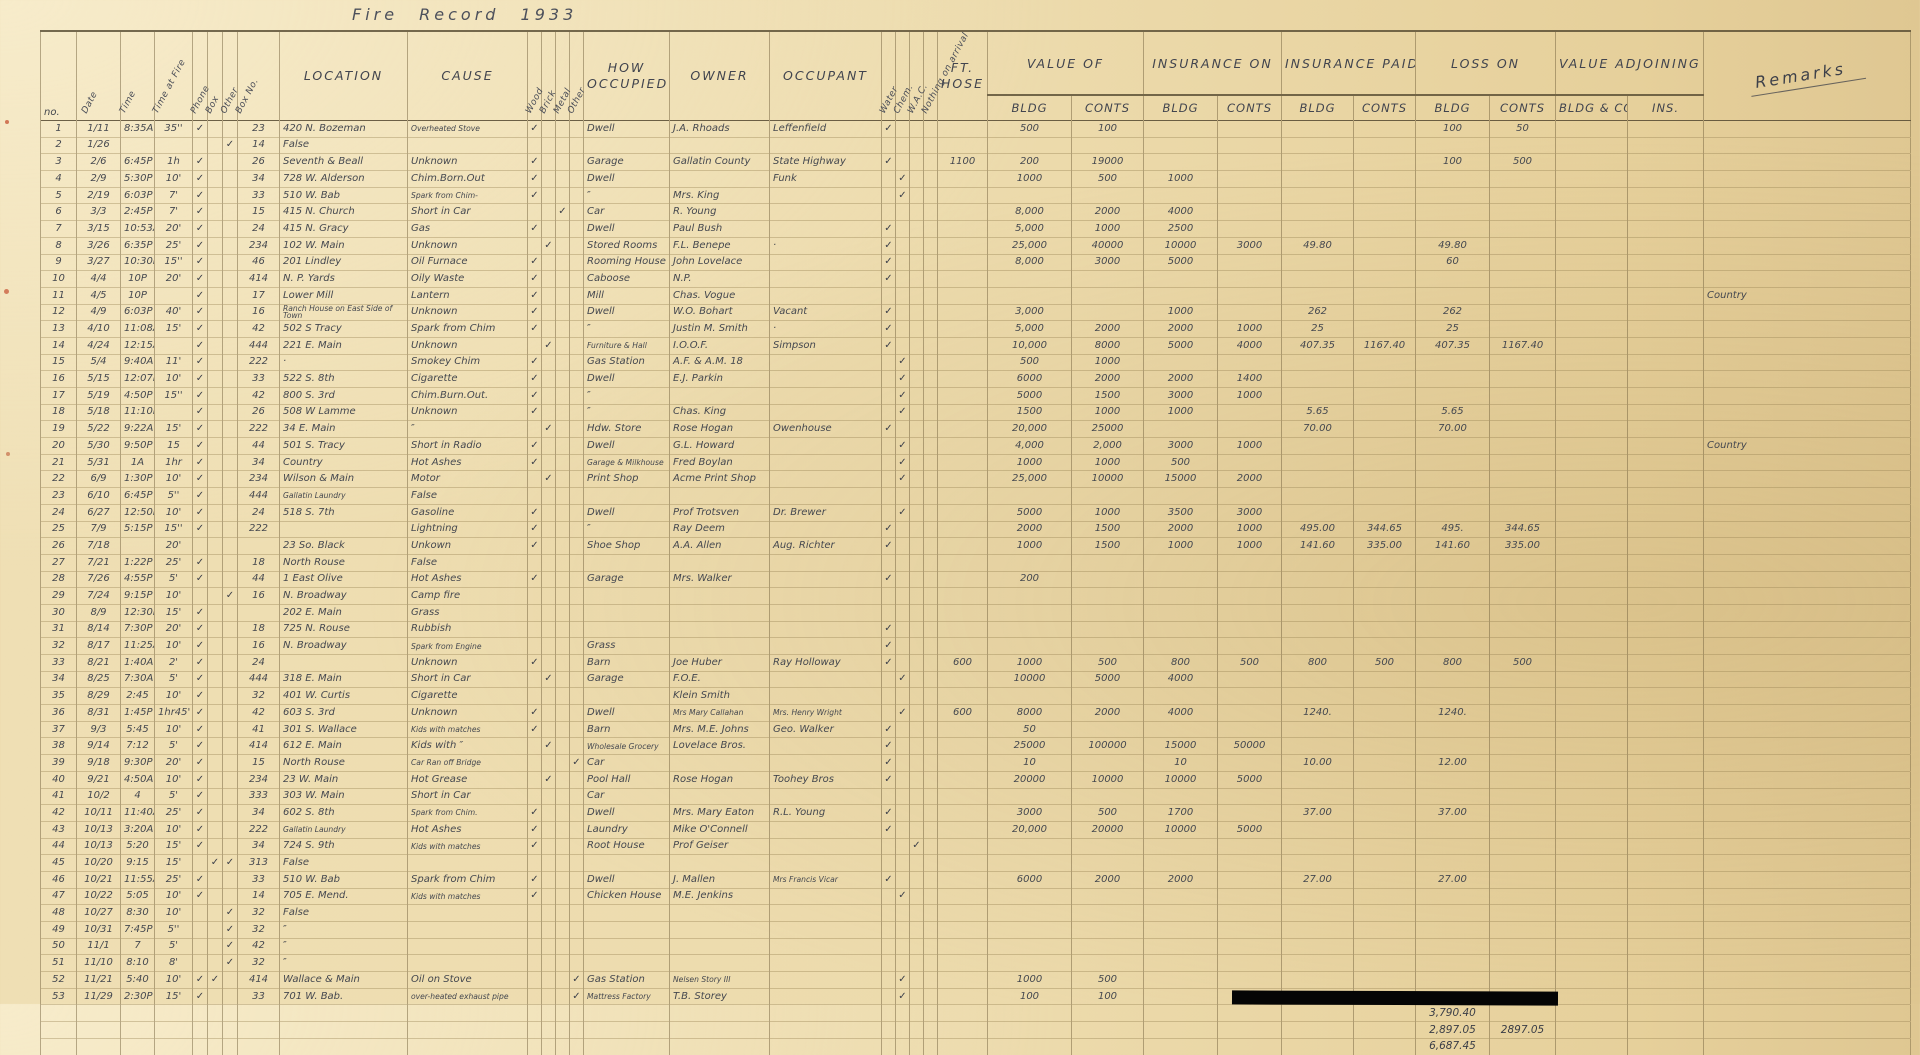 The height and width of the screenshot is (1055, 1920). Describe the element at coordinates (1807, 295) in the screenshot. I see `cell-remarks: Country` at that location.